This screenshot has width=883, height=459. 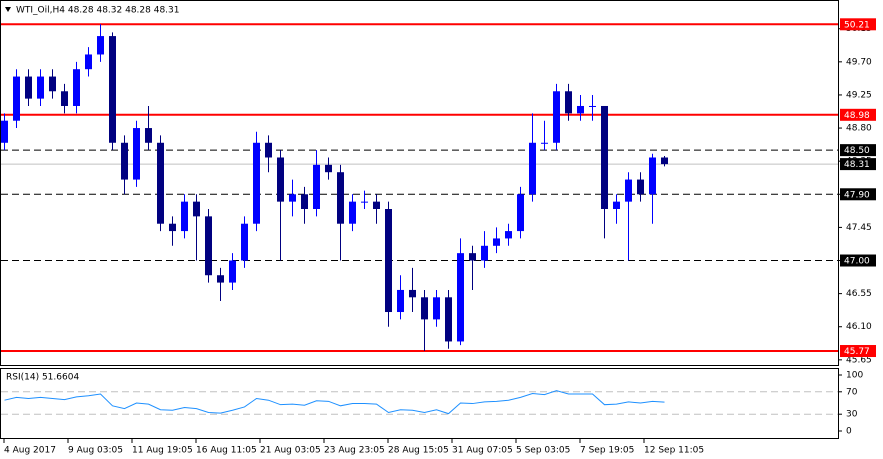 What do you see at coordinates (42, 378) in the screenshot?
I see `rsi-title: RSI(14) 51.6604` at bounding box center [42, 378].